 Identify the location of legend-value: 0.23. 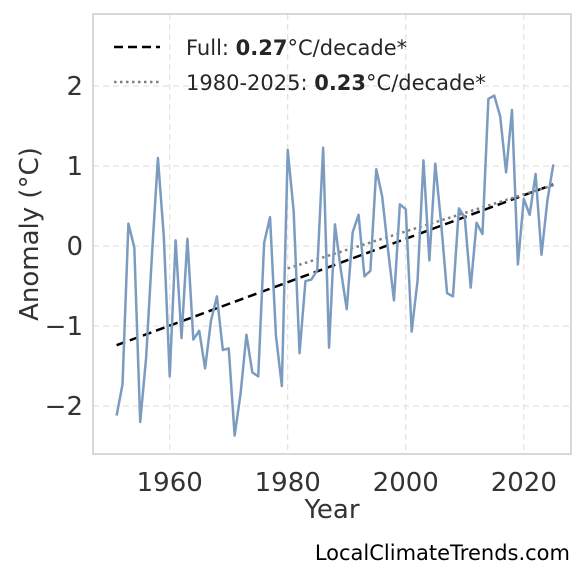
(340, 83).